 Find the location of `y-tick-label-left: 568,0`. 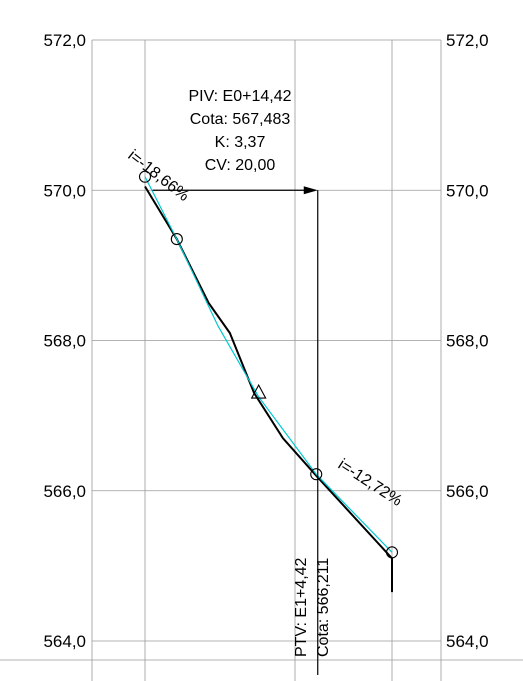

y-tick-label-left: 568,0 is located at coordinates (64, 341).